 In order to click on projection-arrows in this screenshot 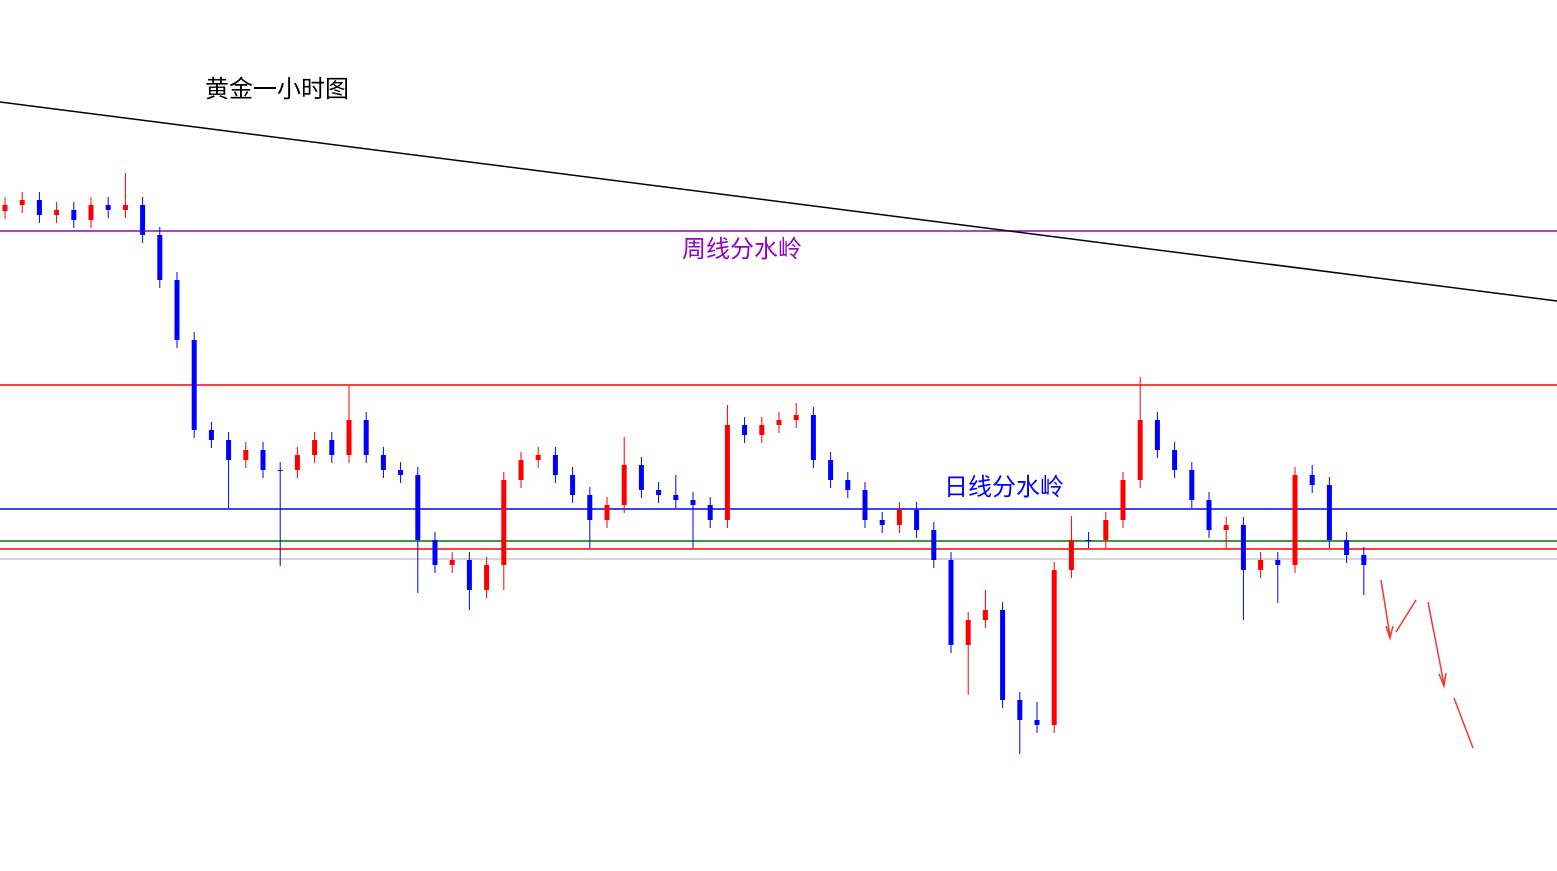, I will do `click(1427, 664)`.